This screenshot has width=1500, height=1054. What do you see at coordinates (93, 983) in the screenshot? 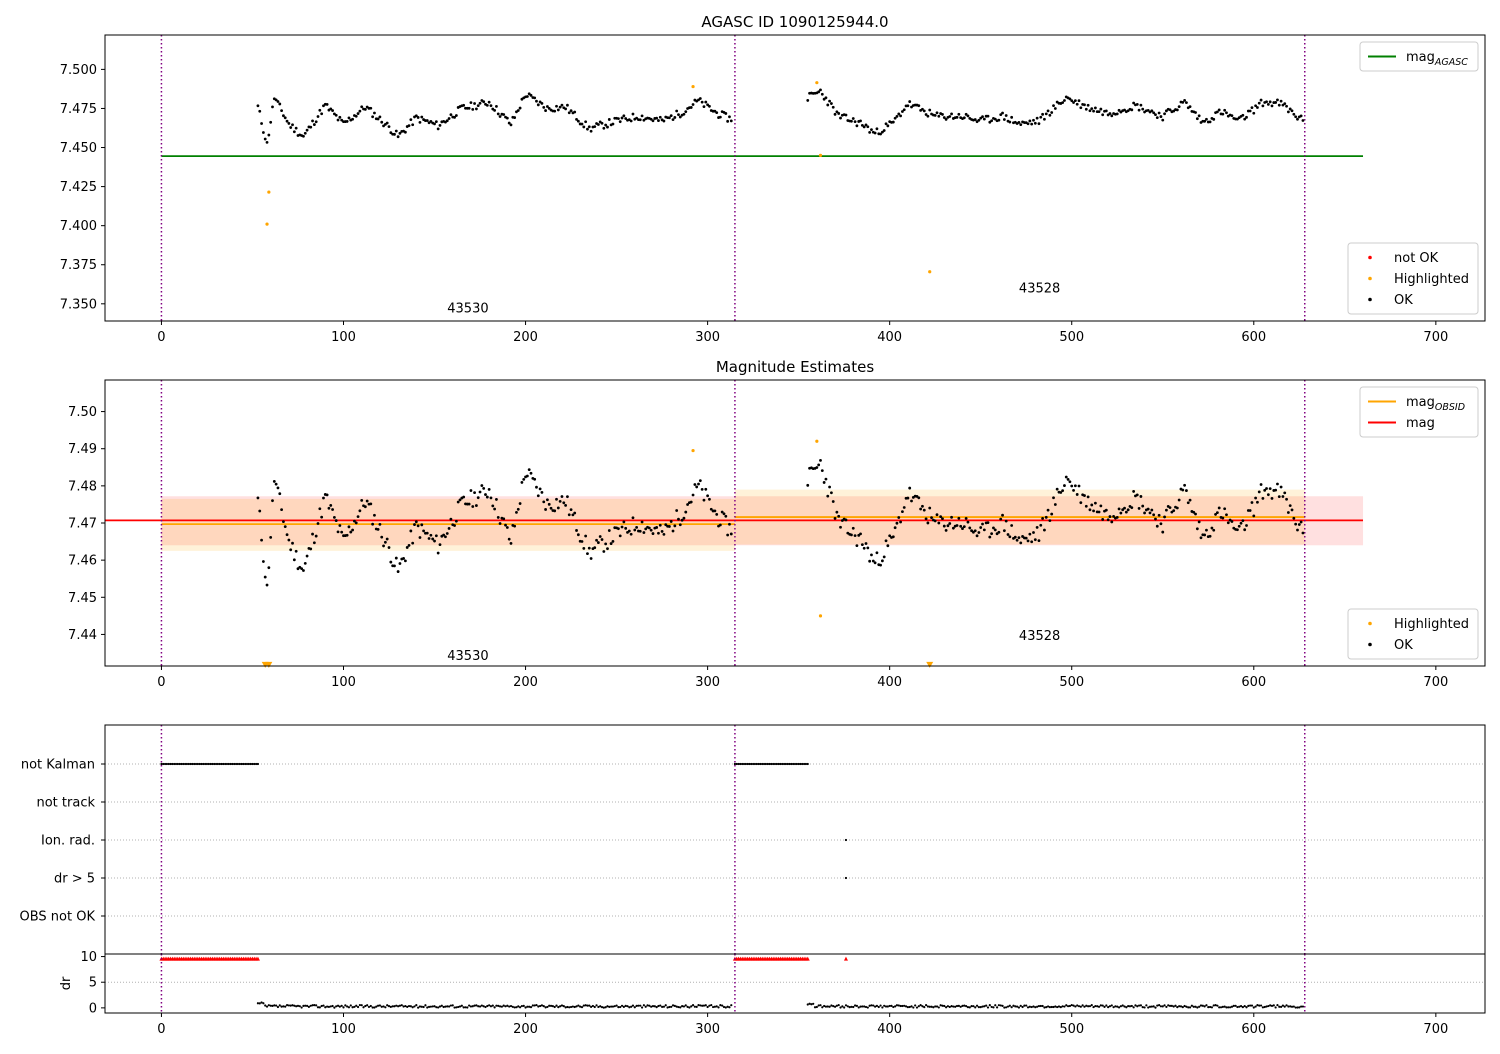
I see `y-tick-label: 5` at bounding box center [93, 983].